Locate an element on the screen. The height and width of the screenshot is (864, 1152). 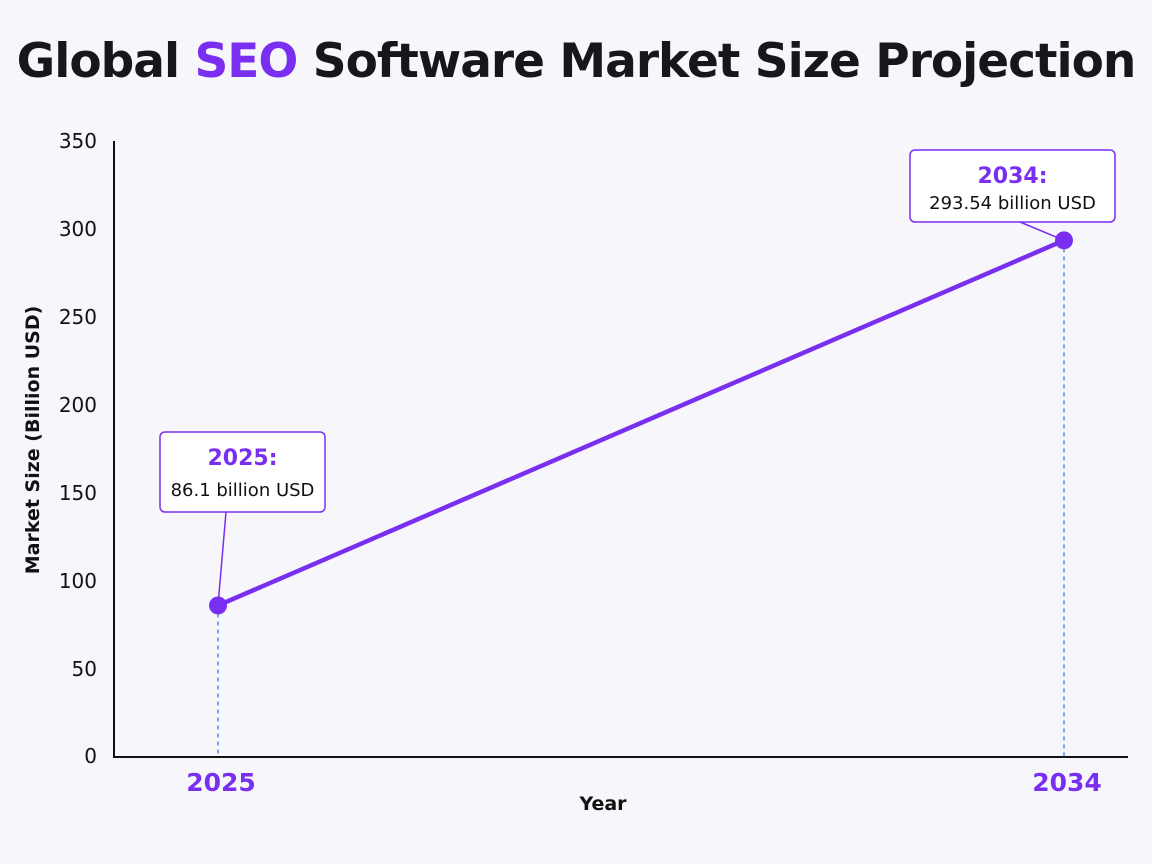
y-tick-label-200: 200 is located at coordinates (78, 405).